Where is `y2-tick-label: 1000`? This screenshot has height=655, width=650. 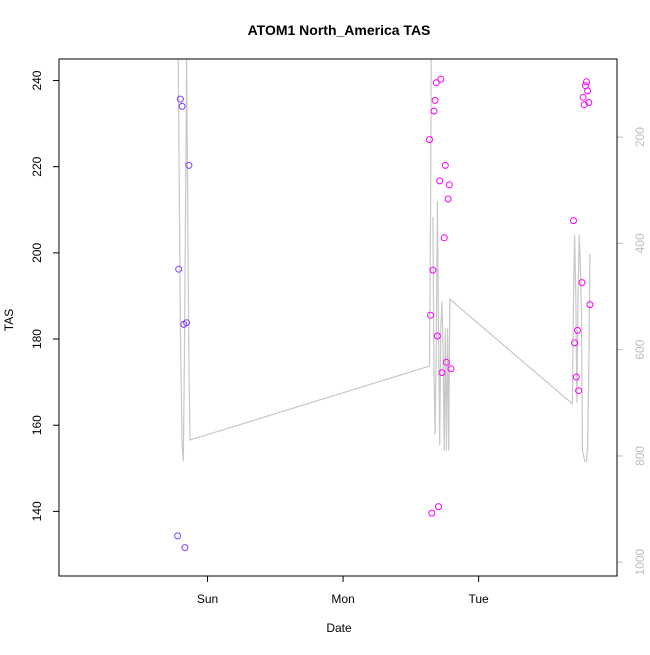 y2-tick-label: 1000 is located at coordinates (640, 562).